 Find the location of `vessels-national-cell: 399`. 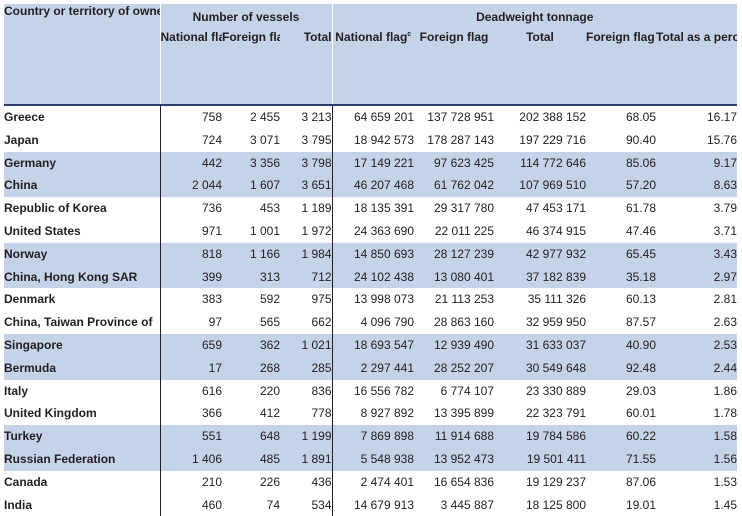

vessels-national-cell: 399 is located at coordinates (190, 277).